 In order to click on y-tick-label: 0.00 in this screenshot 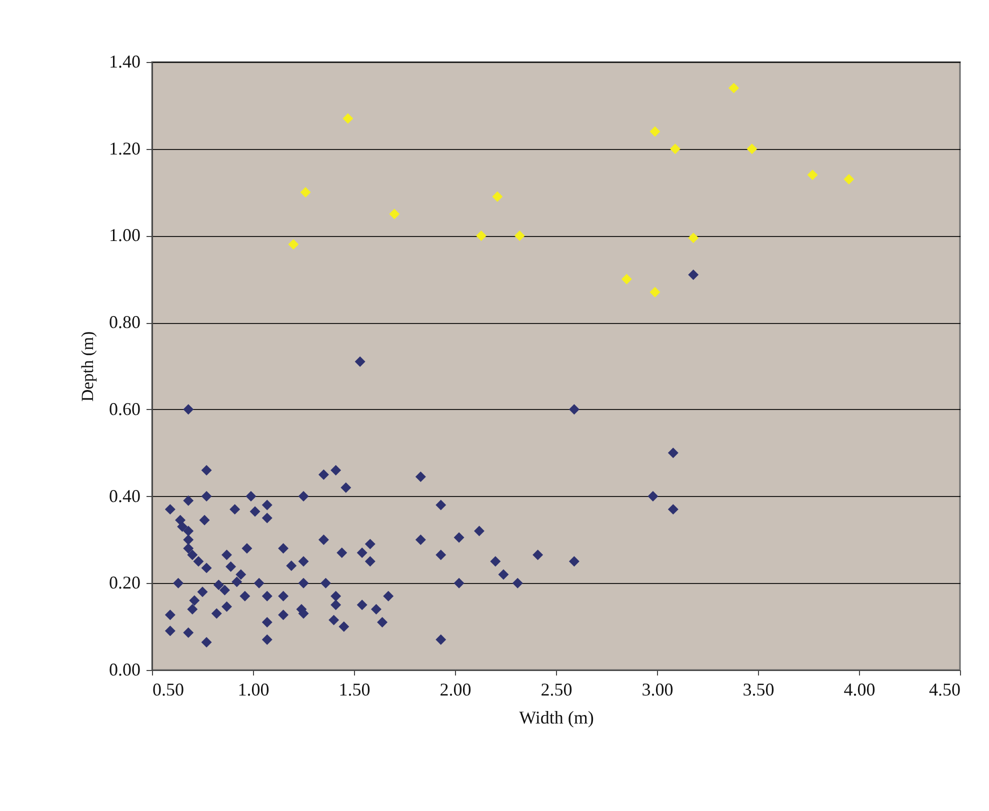, I will do `click(124, 670)`.